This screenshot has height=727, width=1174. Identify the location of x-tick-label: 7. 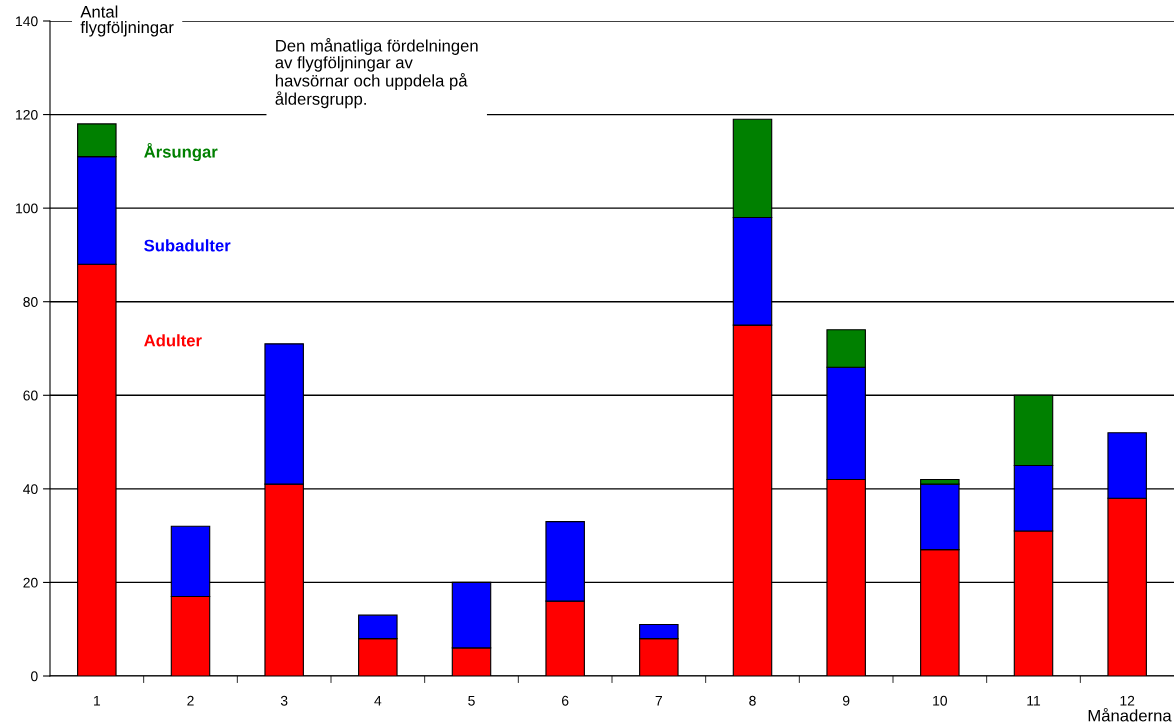
(658, 700).